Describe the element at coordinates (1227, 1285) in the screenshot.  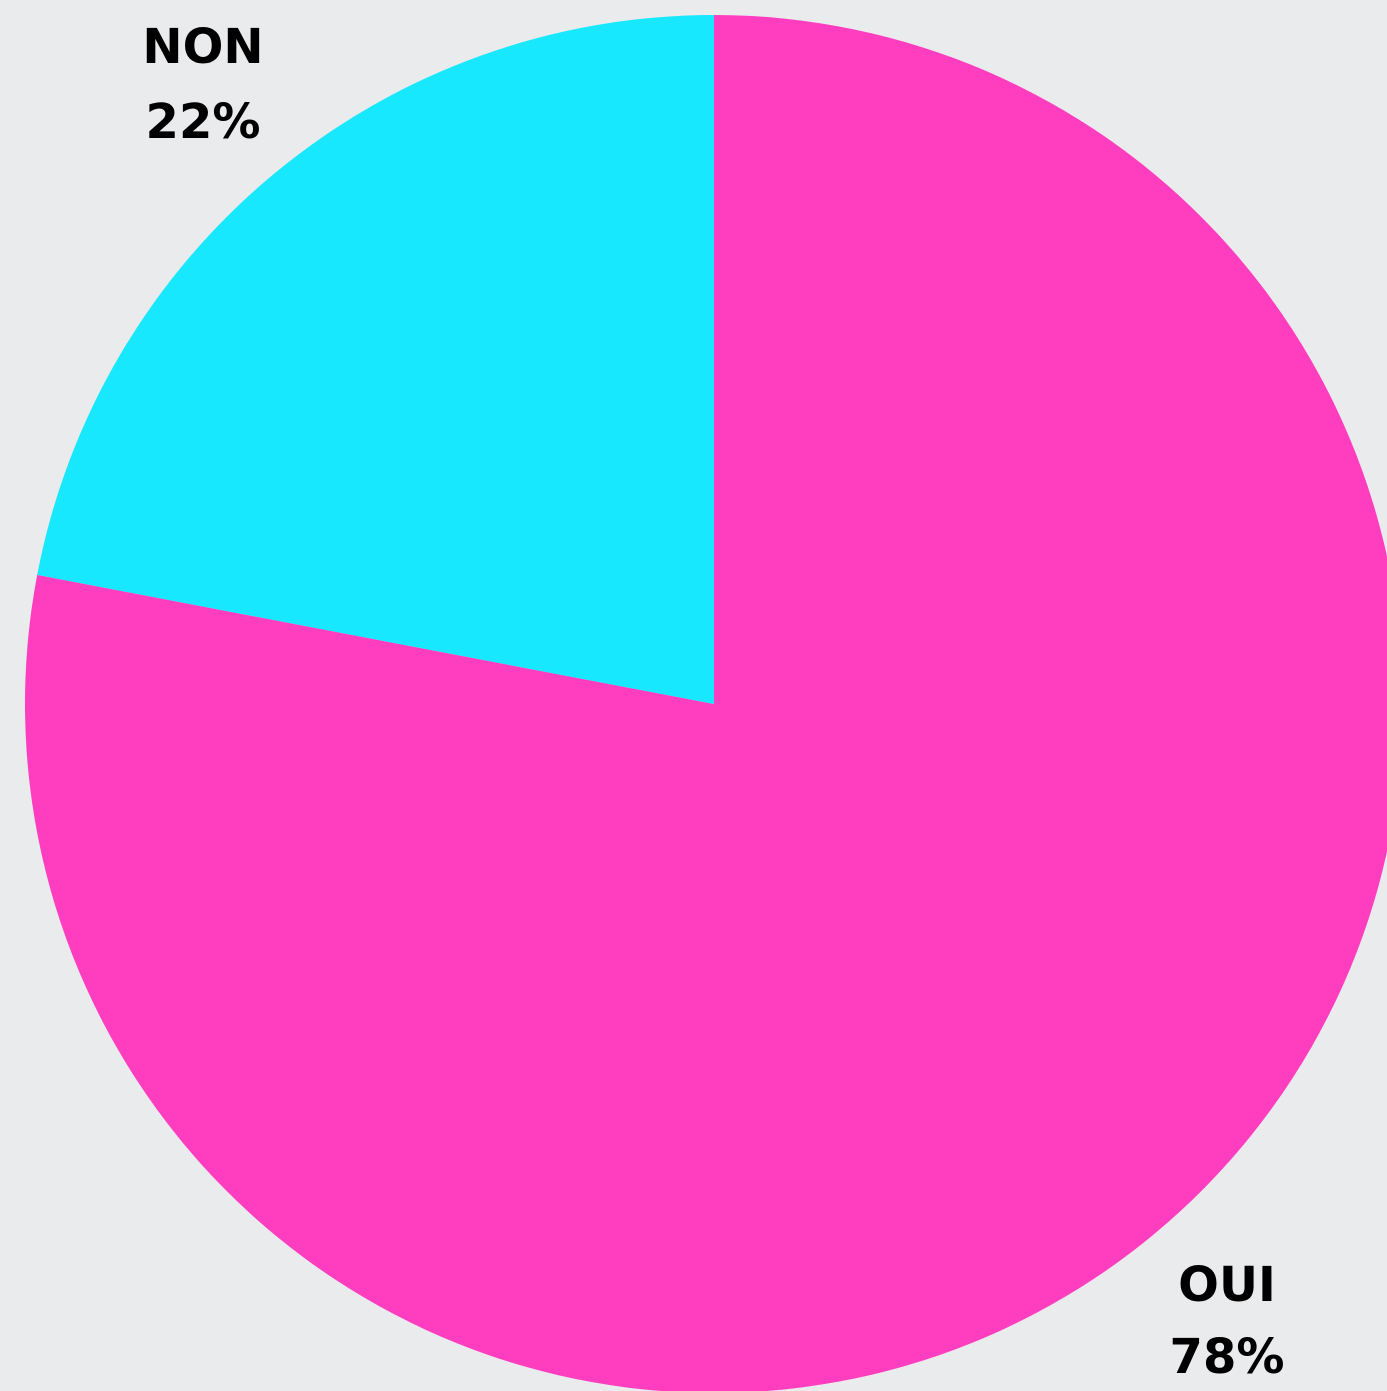
I see `slice-label: OUI` at that location.